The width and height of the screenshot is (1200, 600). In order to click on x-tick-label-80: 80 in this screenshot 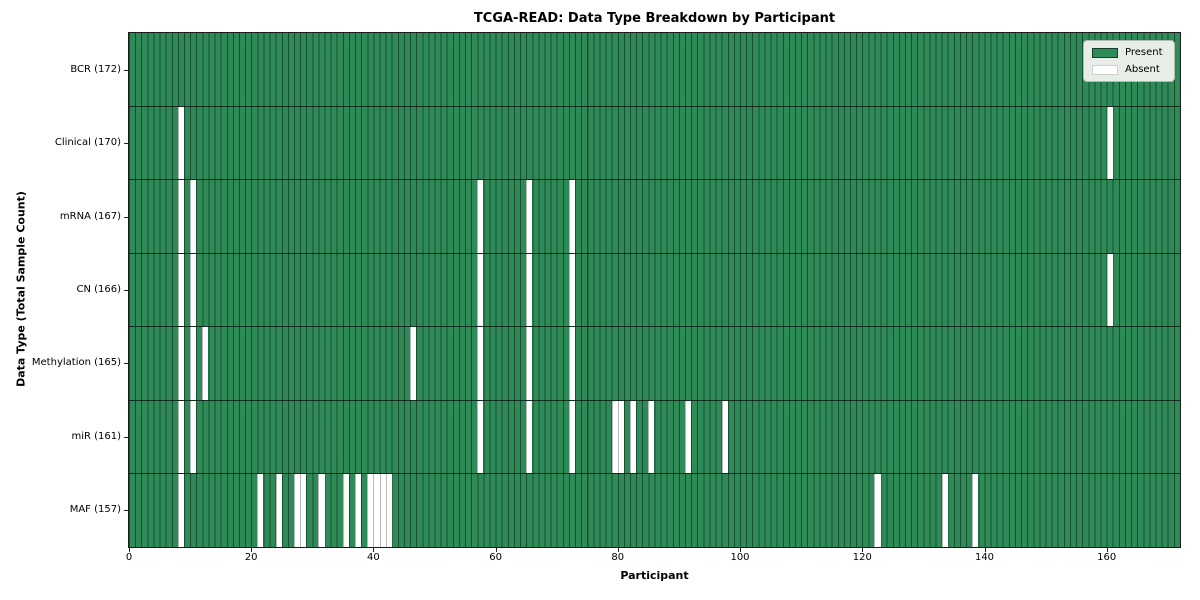, I will do `click(618, 557)`.